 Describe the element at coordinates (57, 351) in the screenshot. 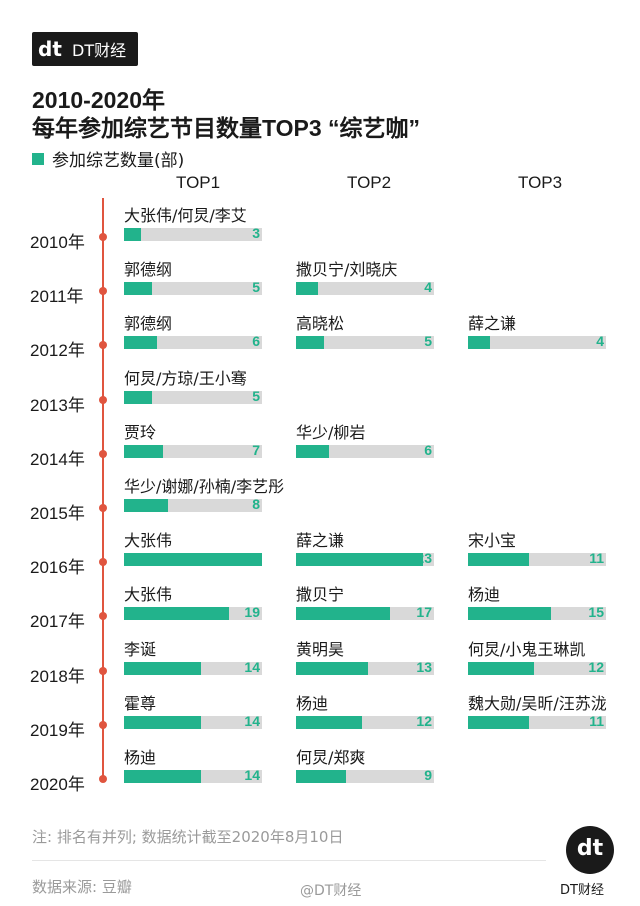

I see `year-label: 2012年` at that location.